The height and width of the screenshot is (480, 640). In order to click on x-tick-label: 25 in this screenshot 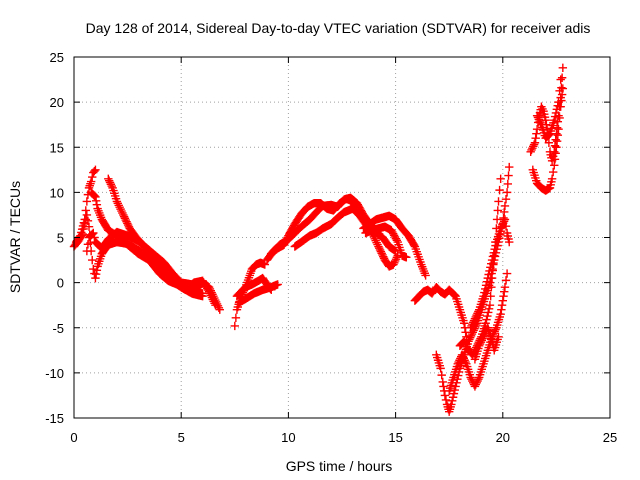, I will do `click(610, 437)`.